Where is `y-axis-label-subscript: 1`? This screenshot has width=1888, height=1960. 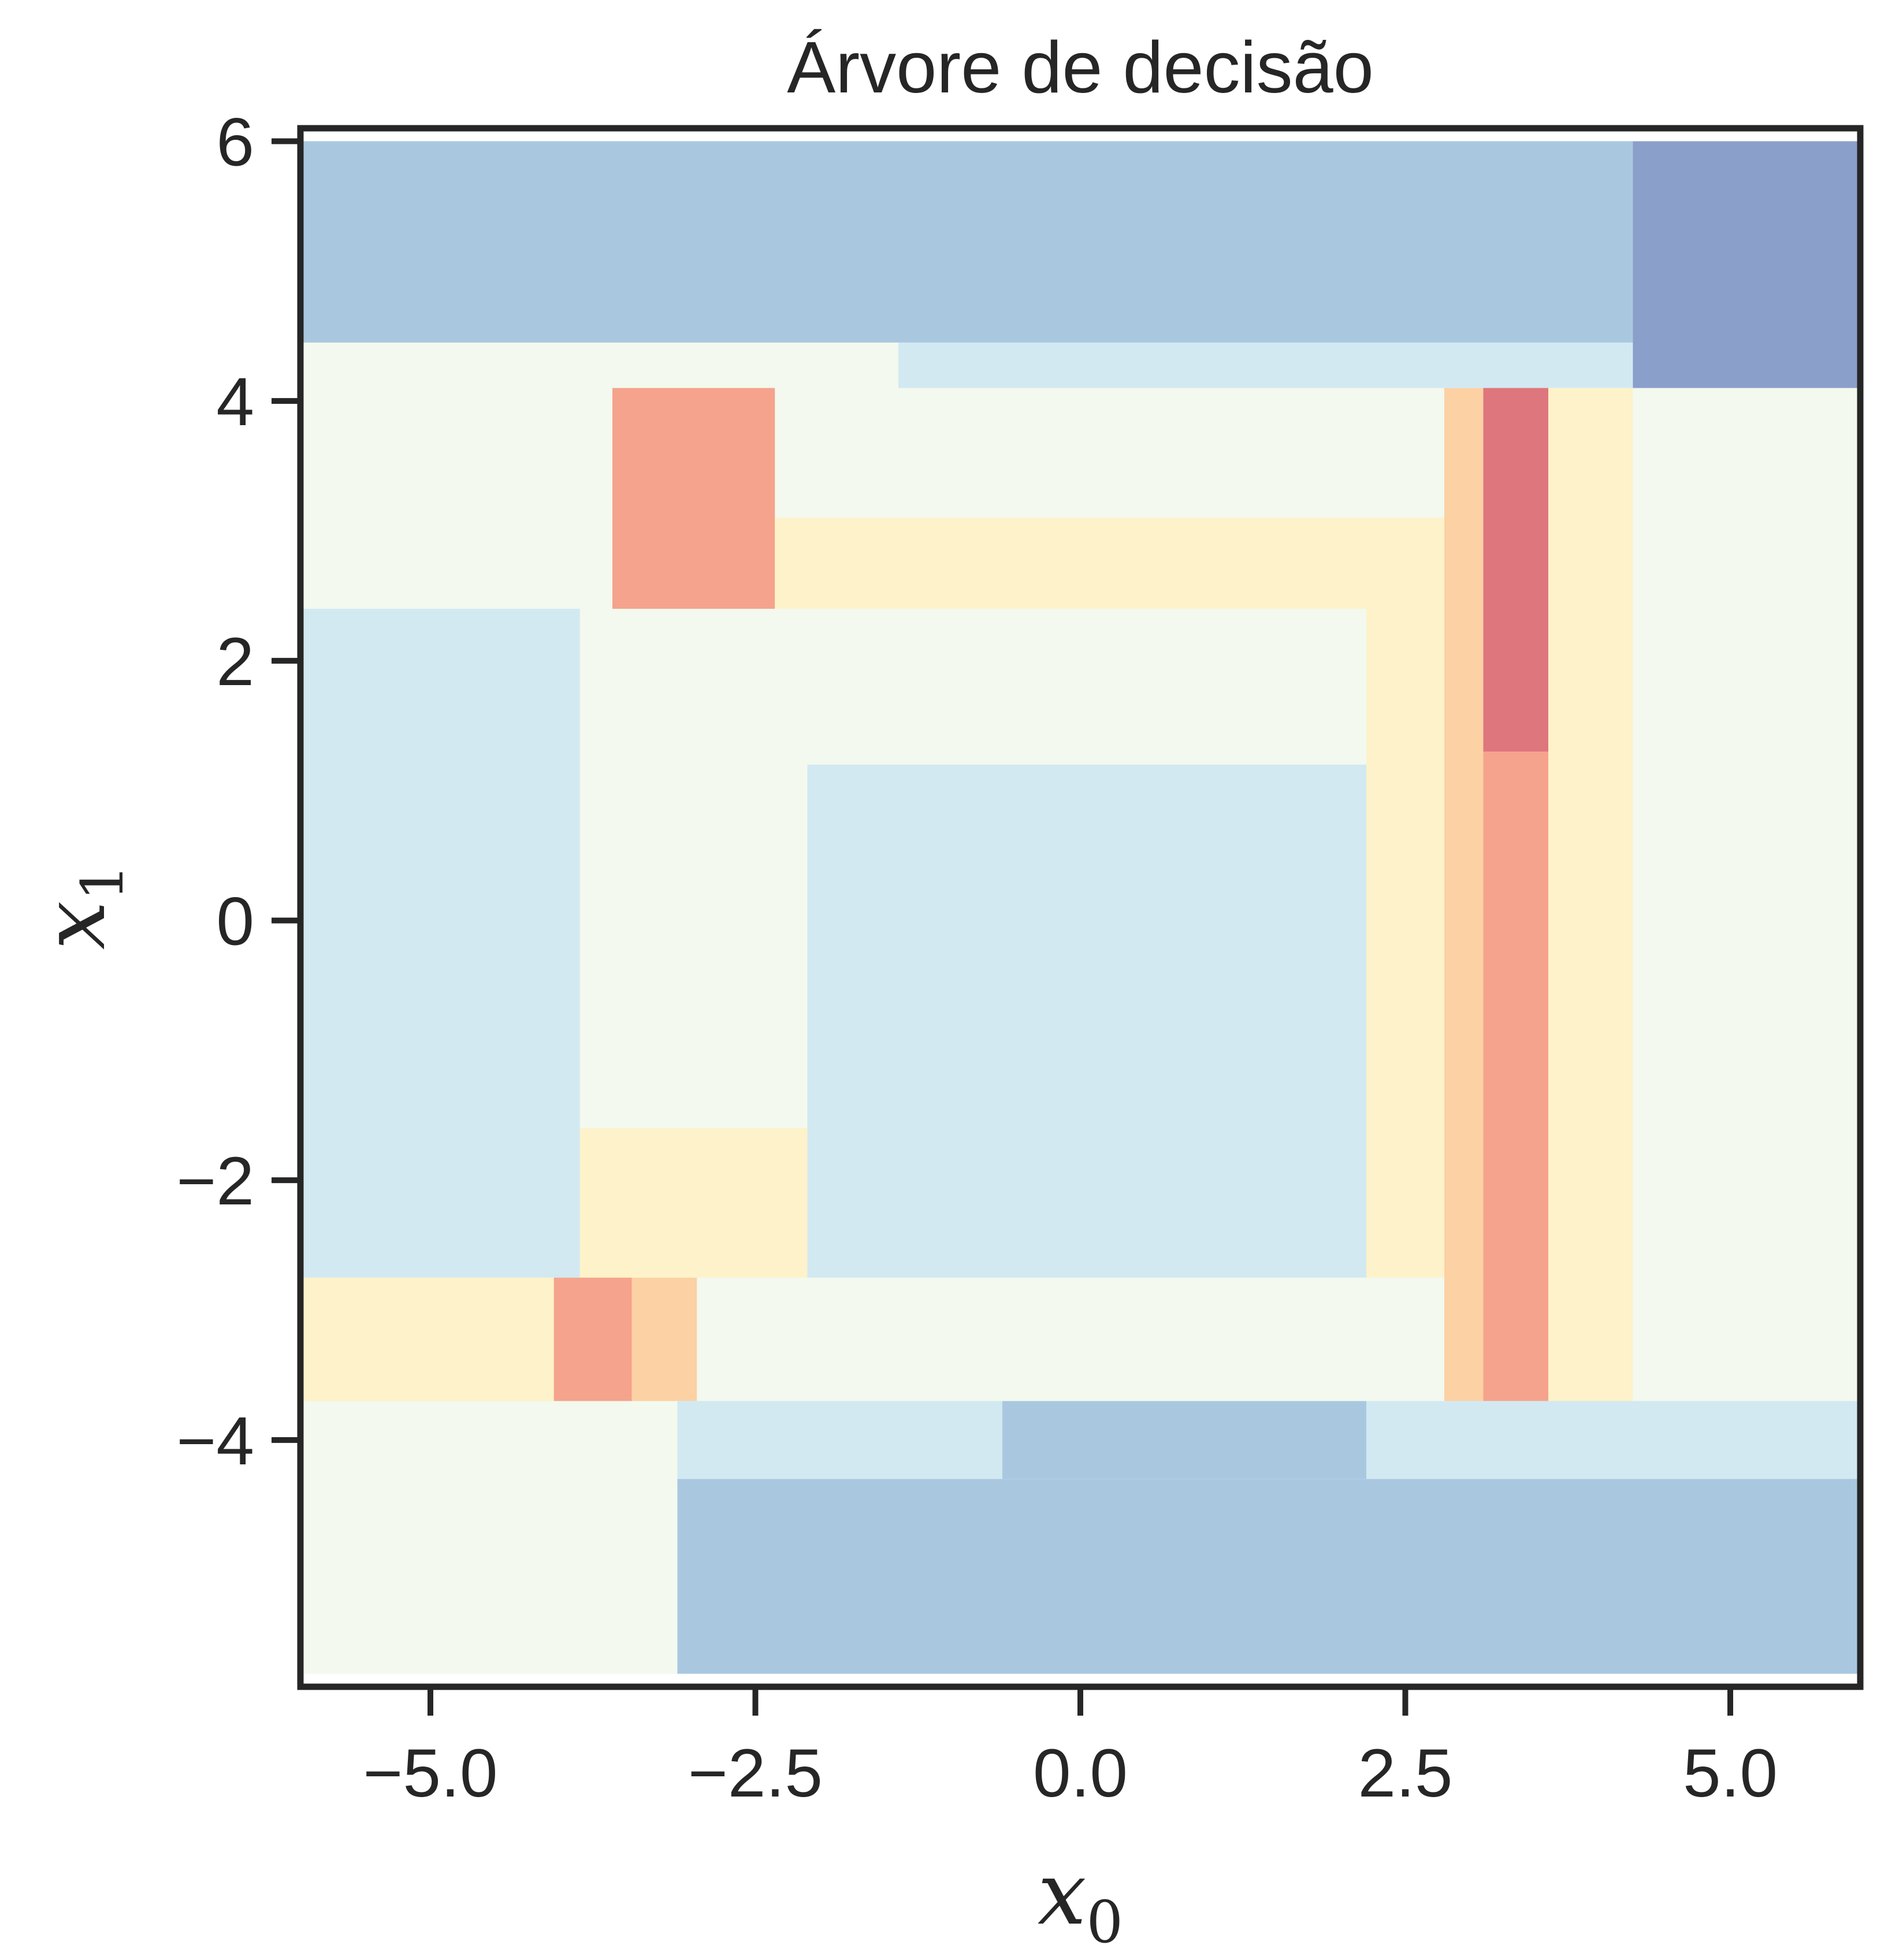
y-axis-label-subscript: 1 is located at coordinates (102, 882).